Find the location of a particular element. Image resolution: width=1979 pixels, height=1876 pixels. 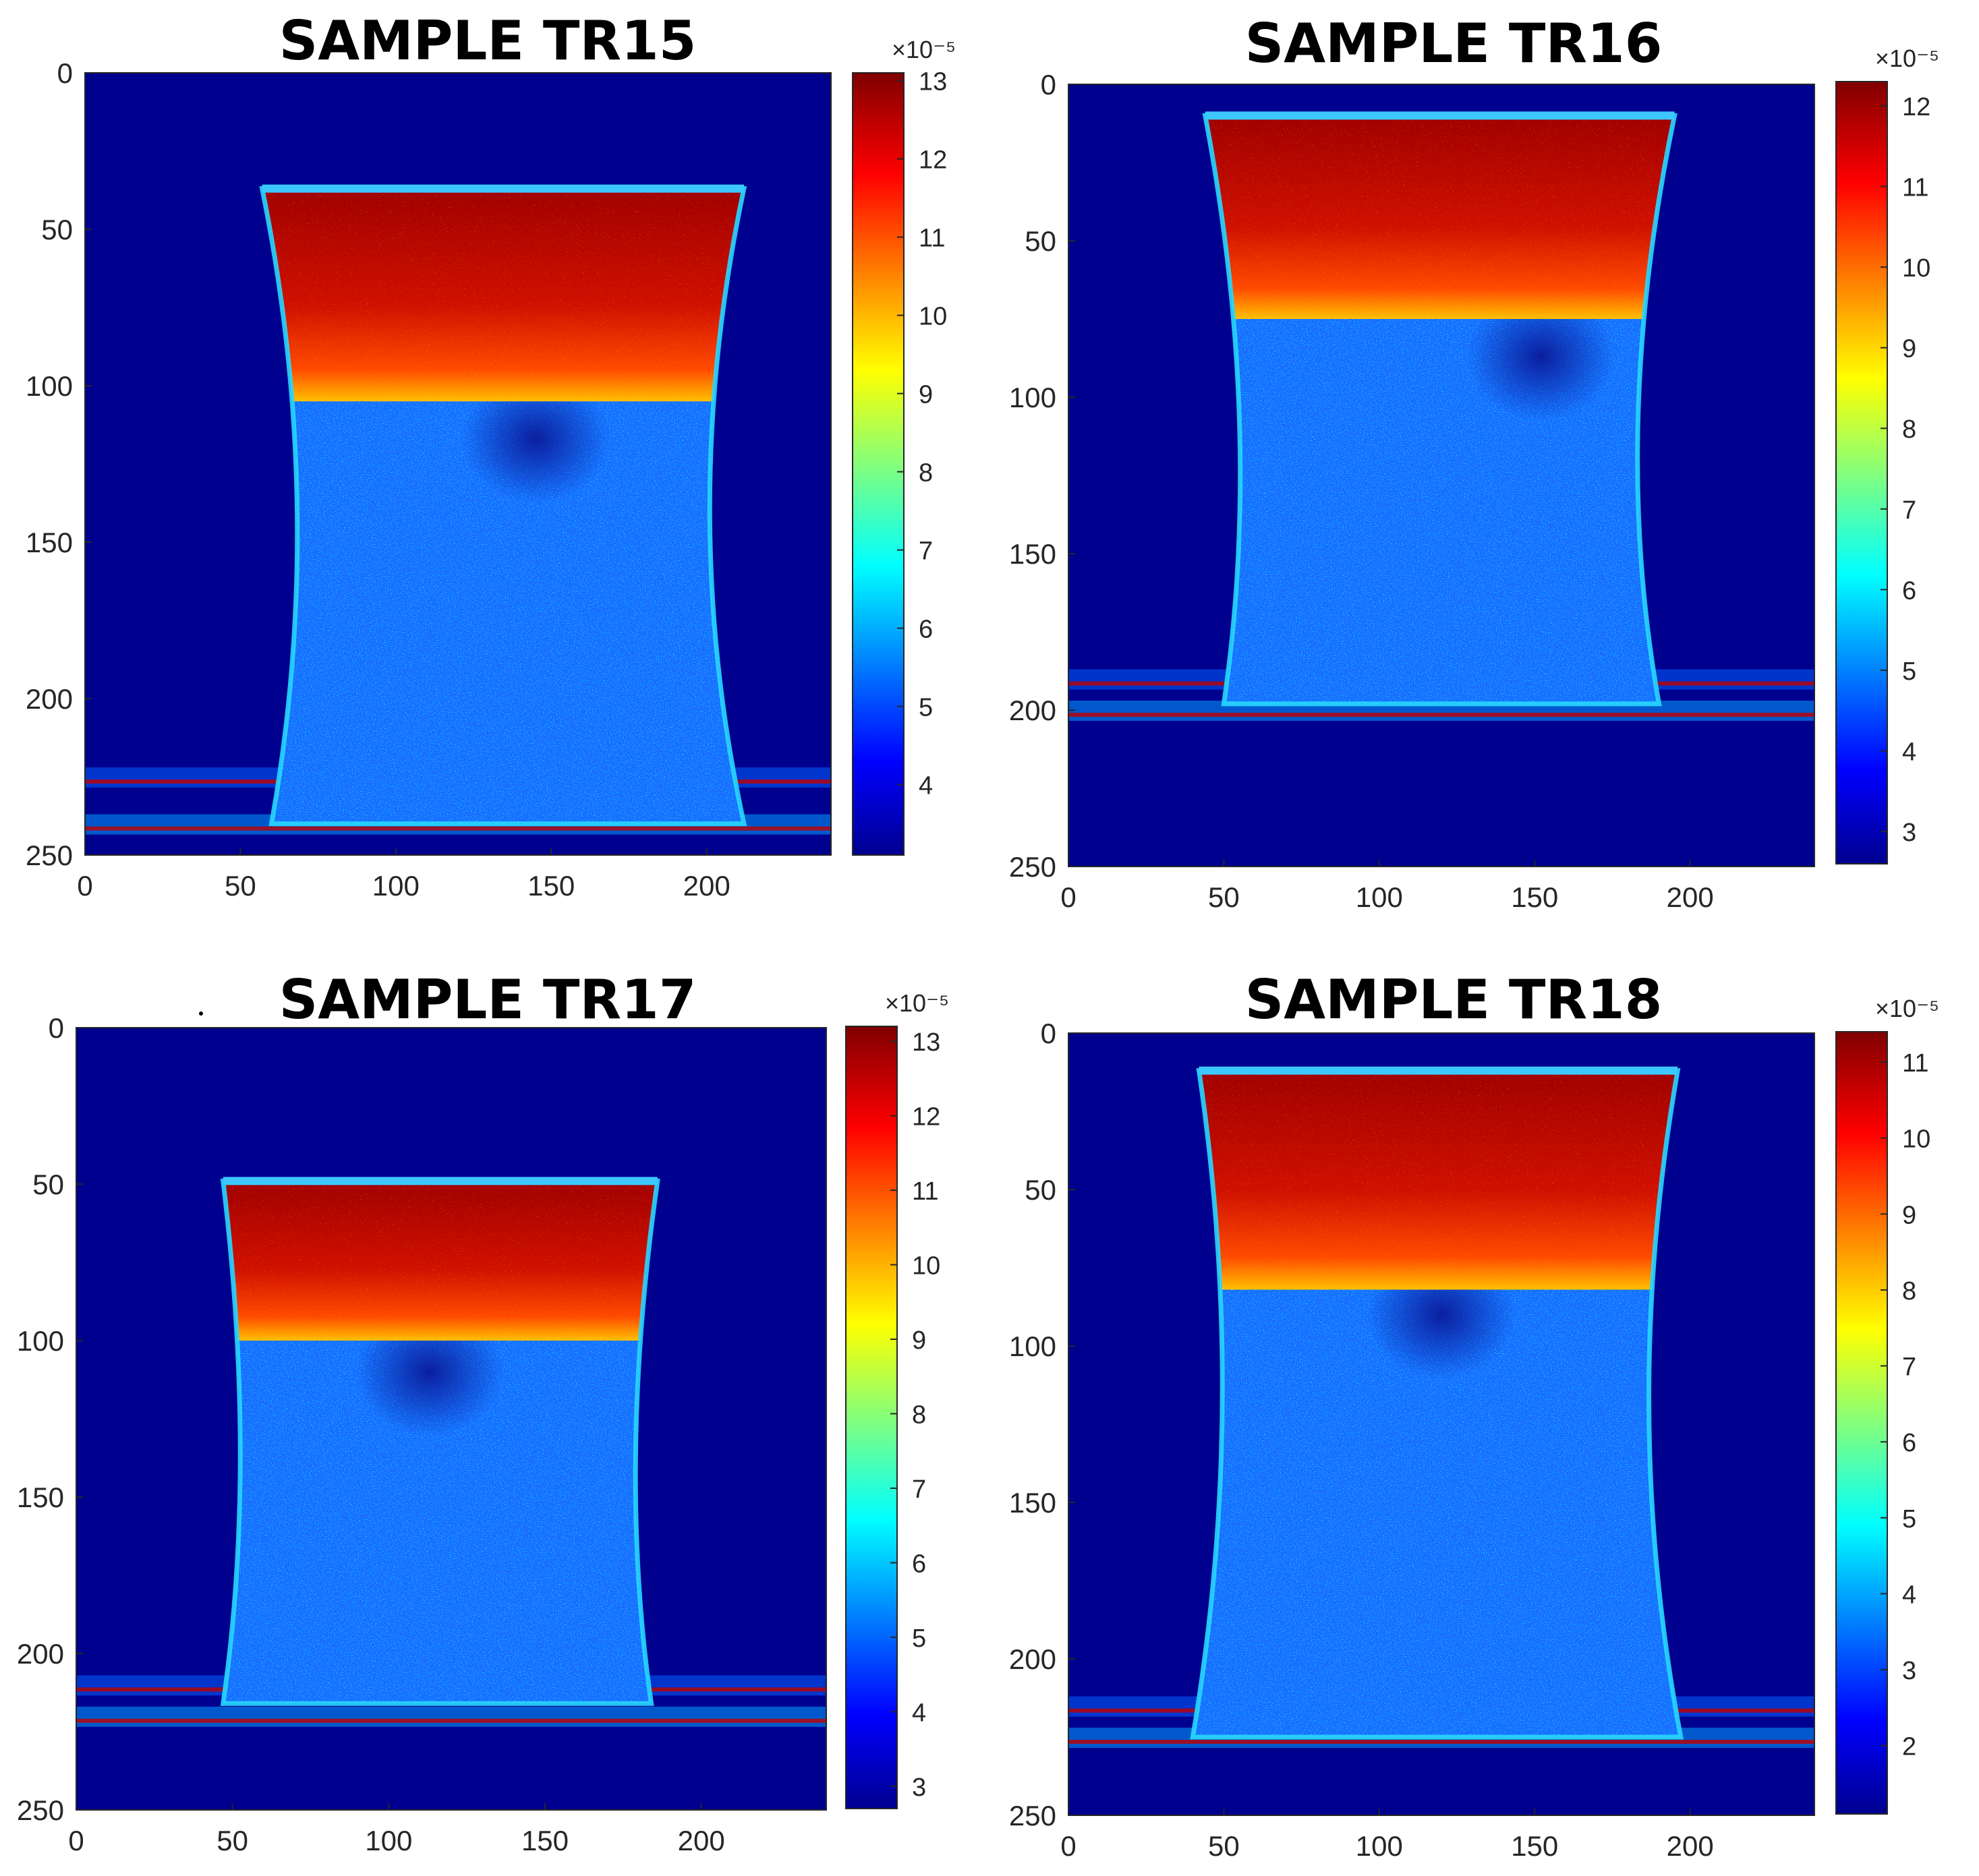

noise-band is located at coordinates (451, 1716).